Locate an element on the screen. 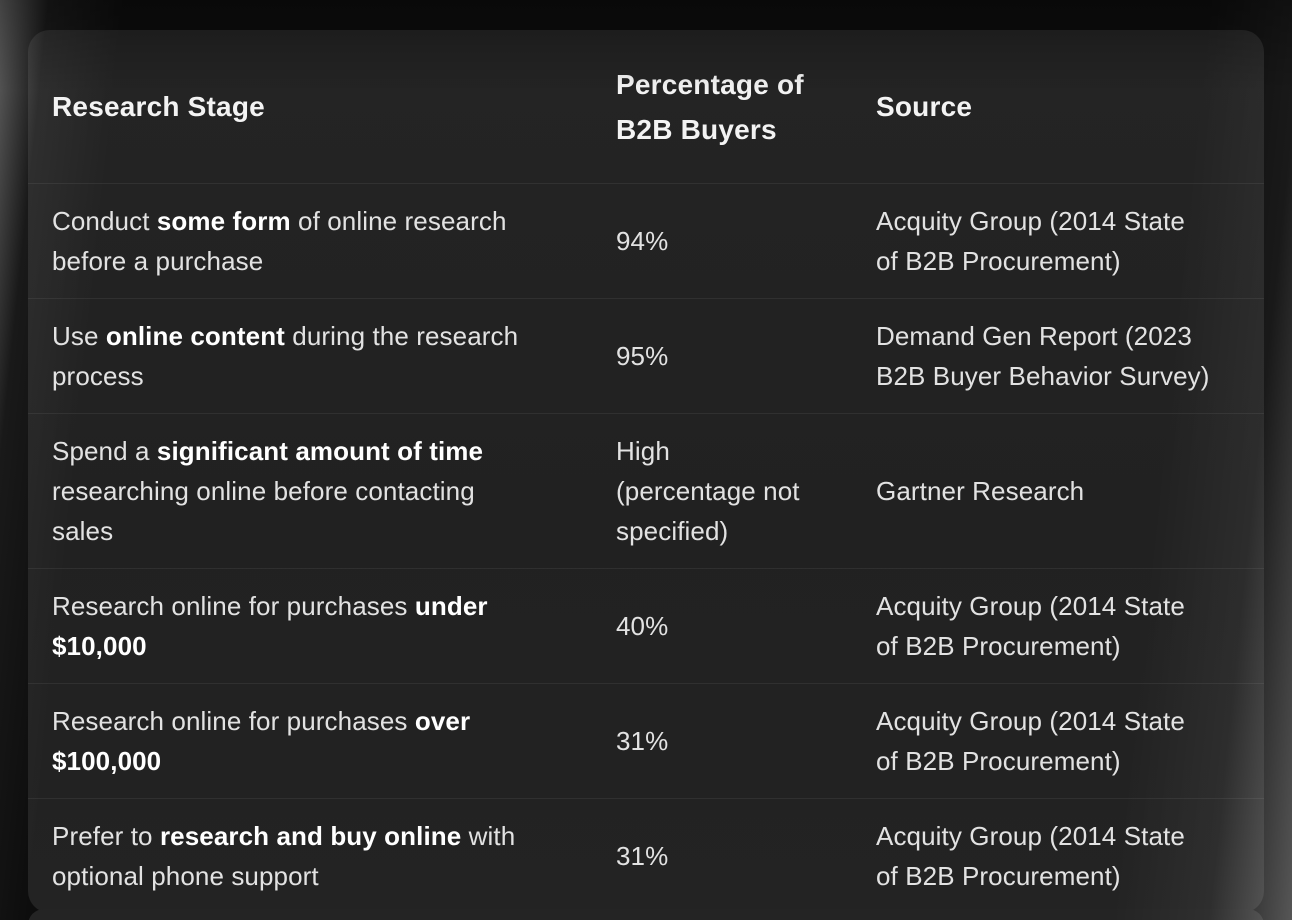  stage-text-bold: some form is located at coordinates (223, 221).